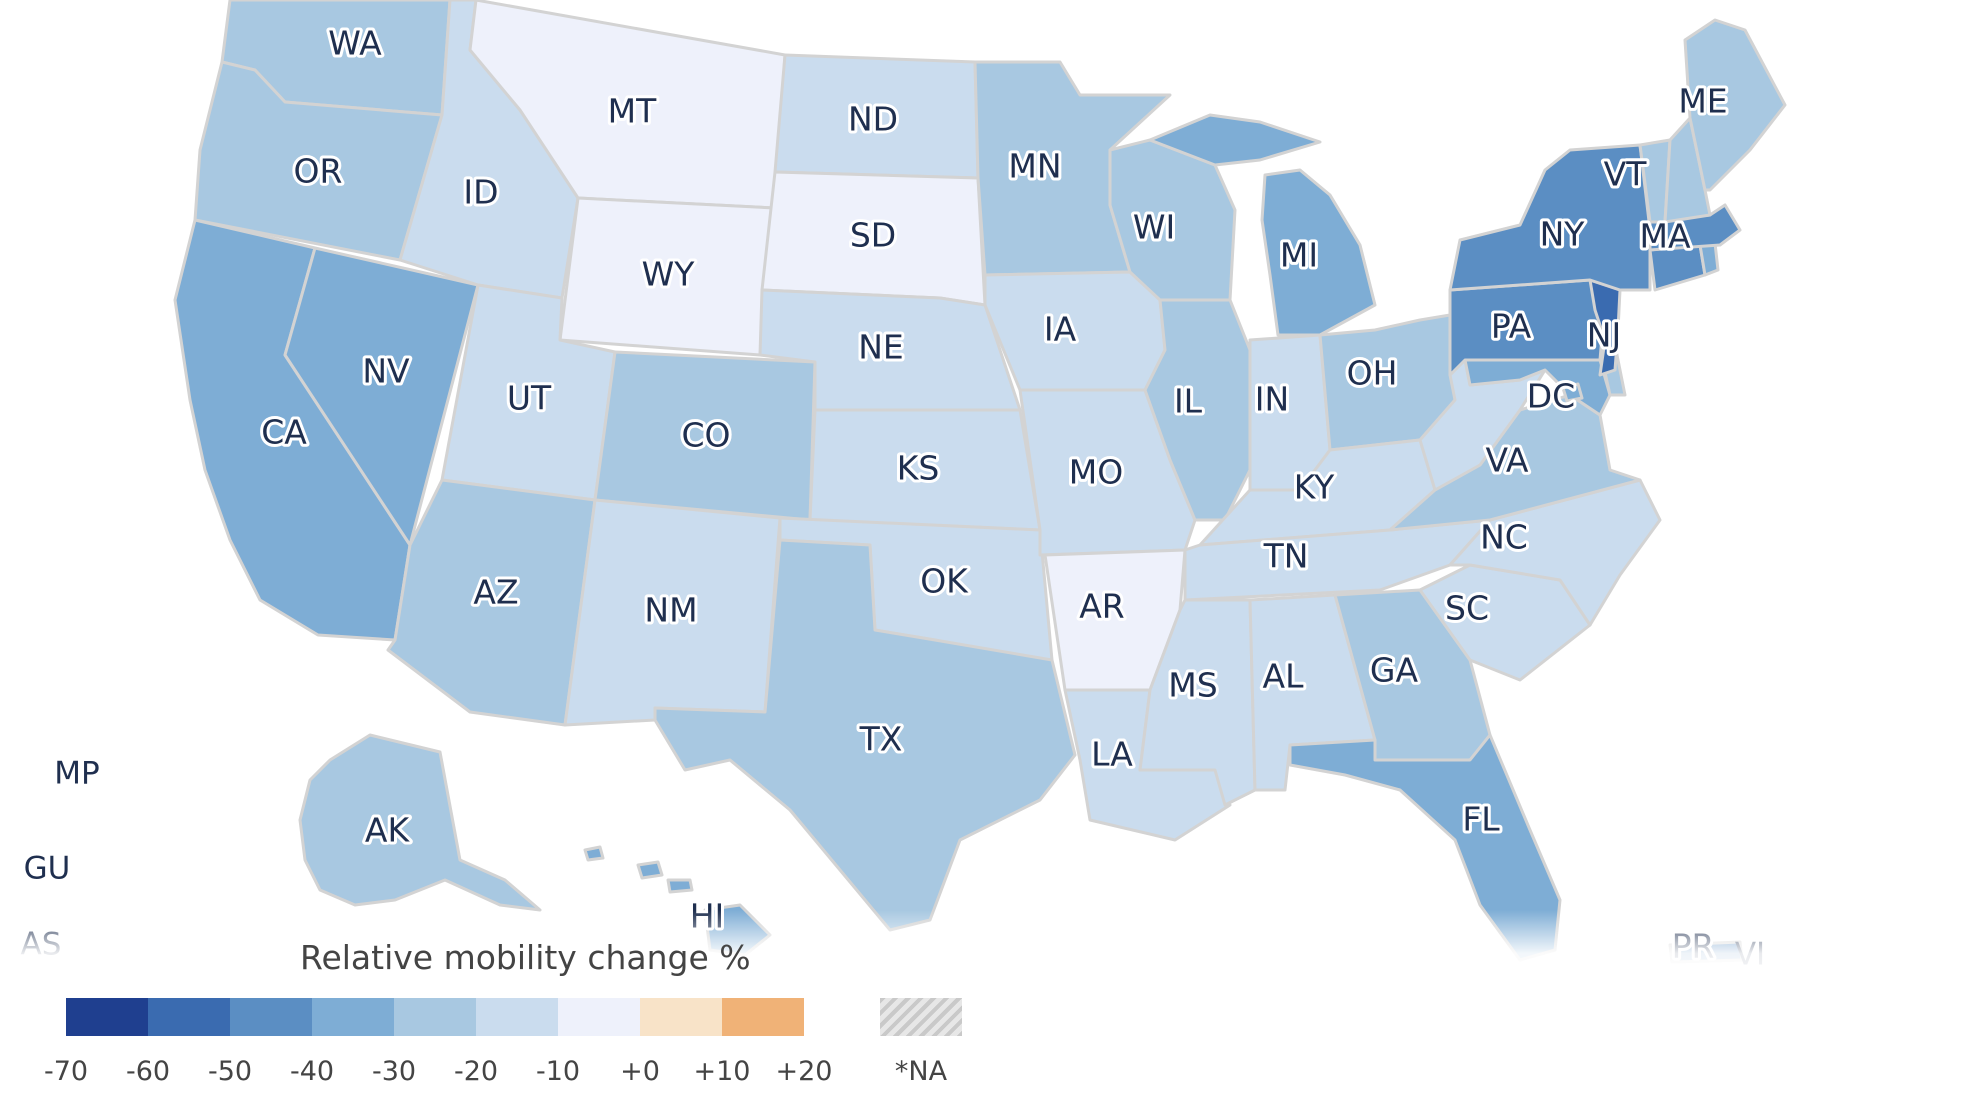 This screenshot has height=1107, width=1968. What do you see at coordinates (804, 1071) in the screenshot?
I see `legend-tick-label: +20` at bounding box center [804, 1071].